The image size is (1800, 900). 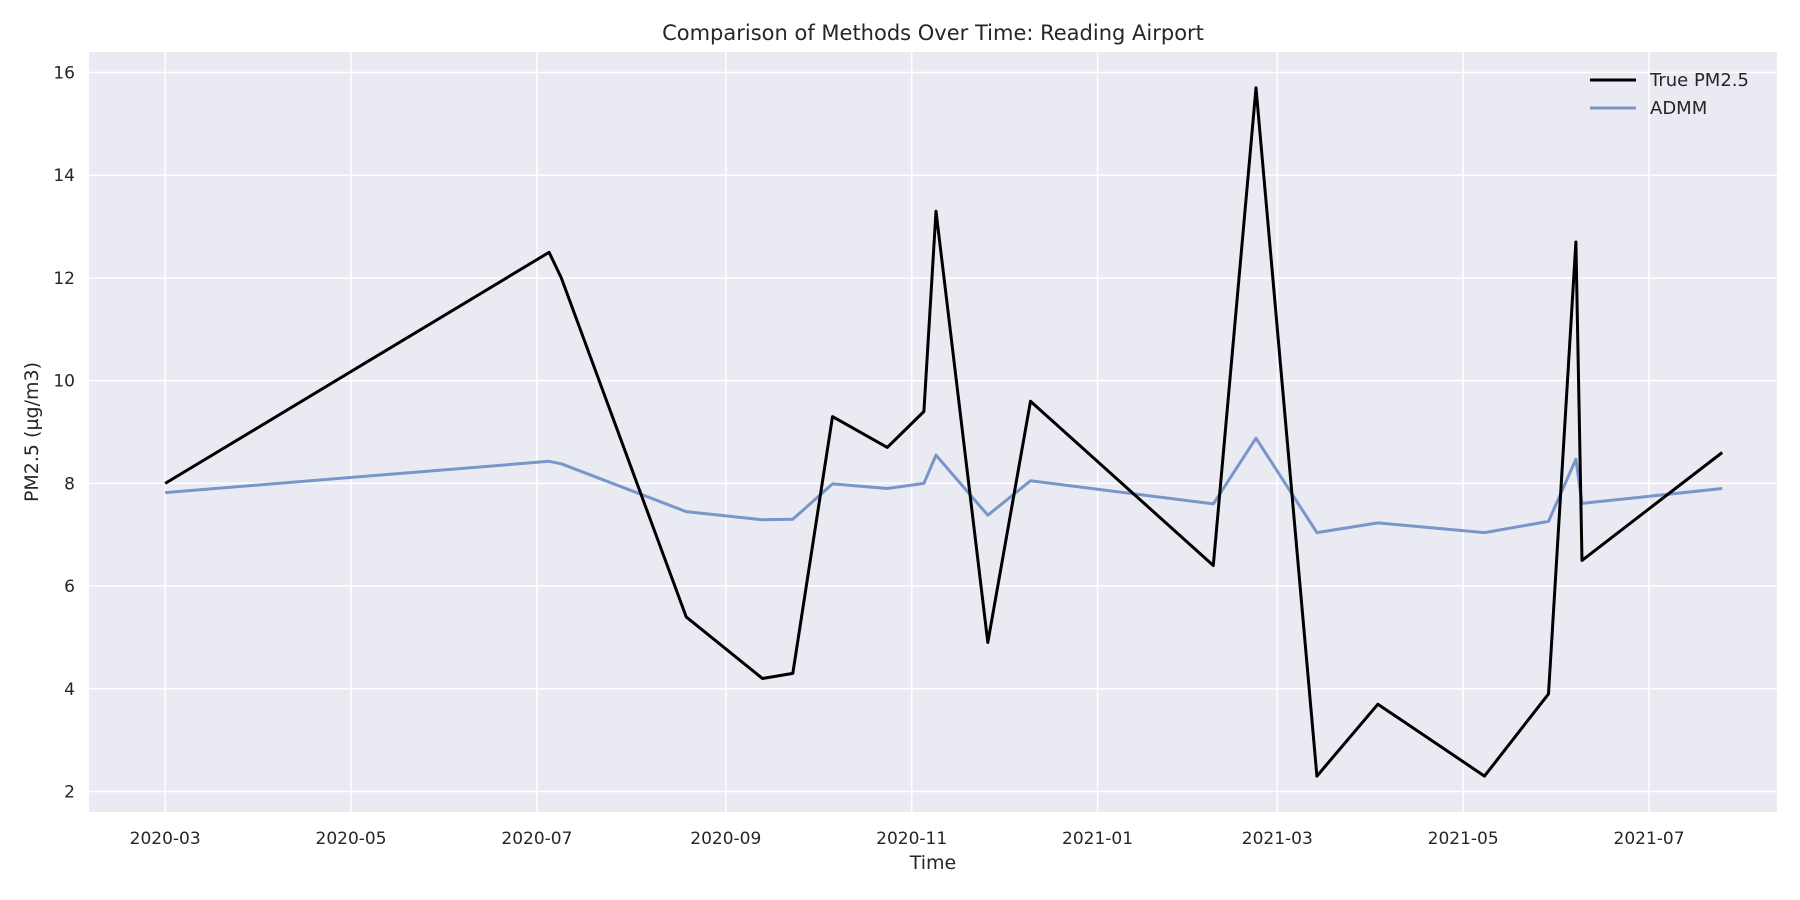 What do you see at coordinates (64, 382) in the screenshot?
I see `y-tick-label: 10` at bounding box center [64, 382].